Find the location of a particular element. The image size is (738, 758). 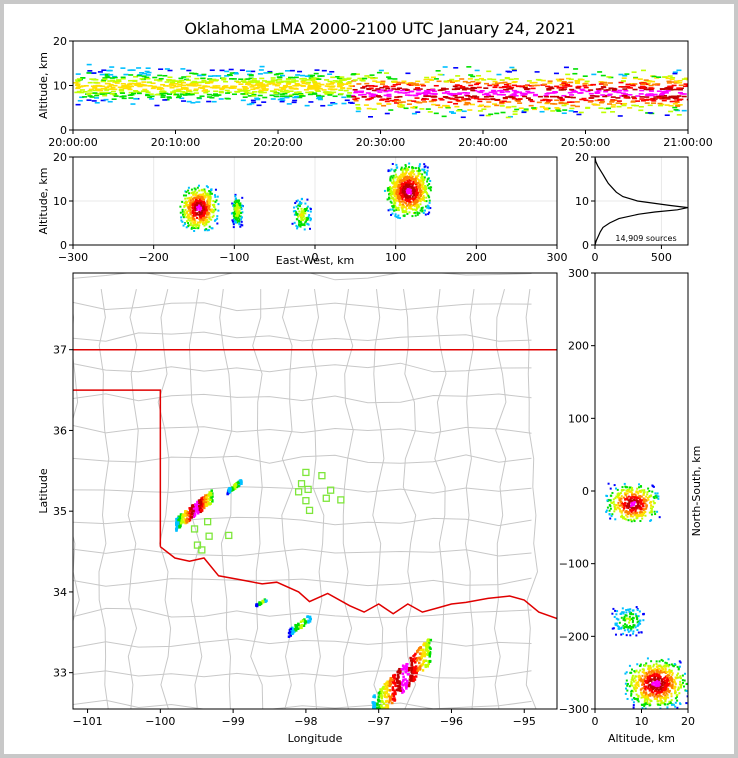

time-height-xtick-label: 20:10:00 is located at coordinates (175, 142).